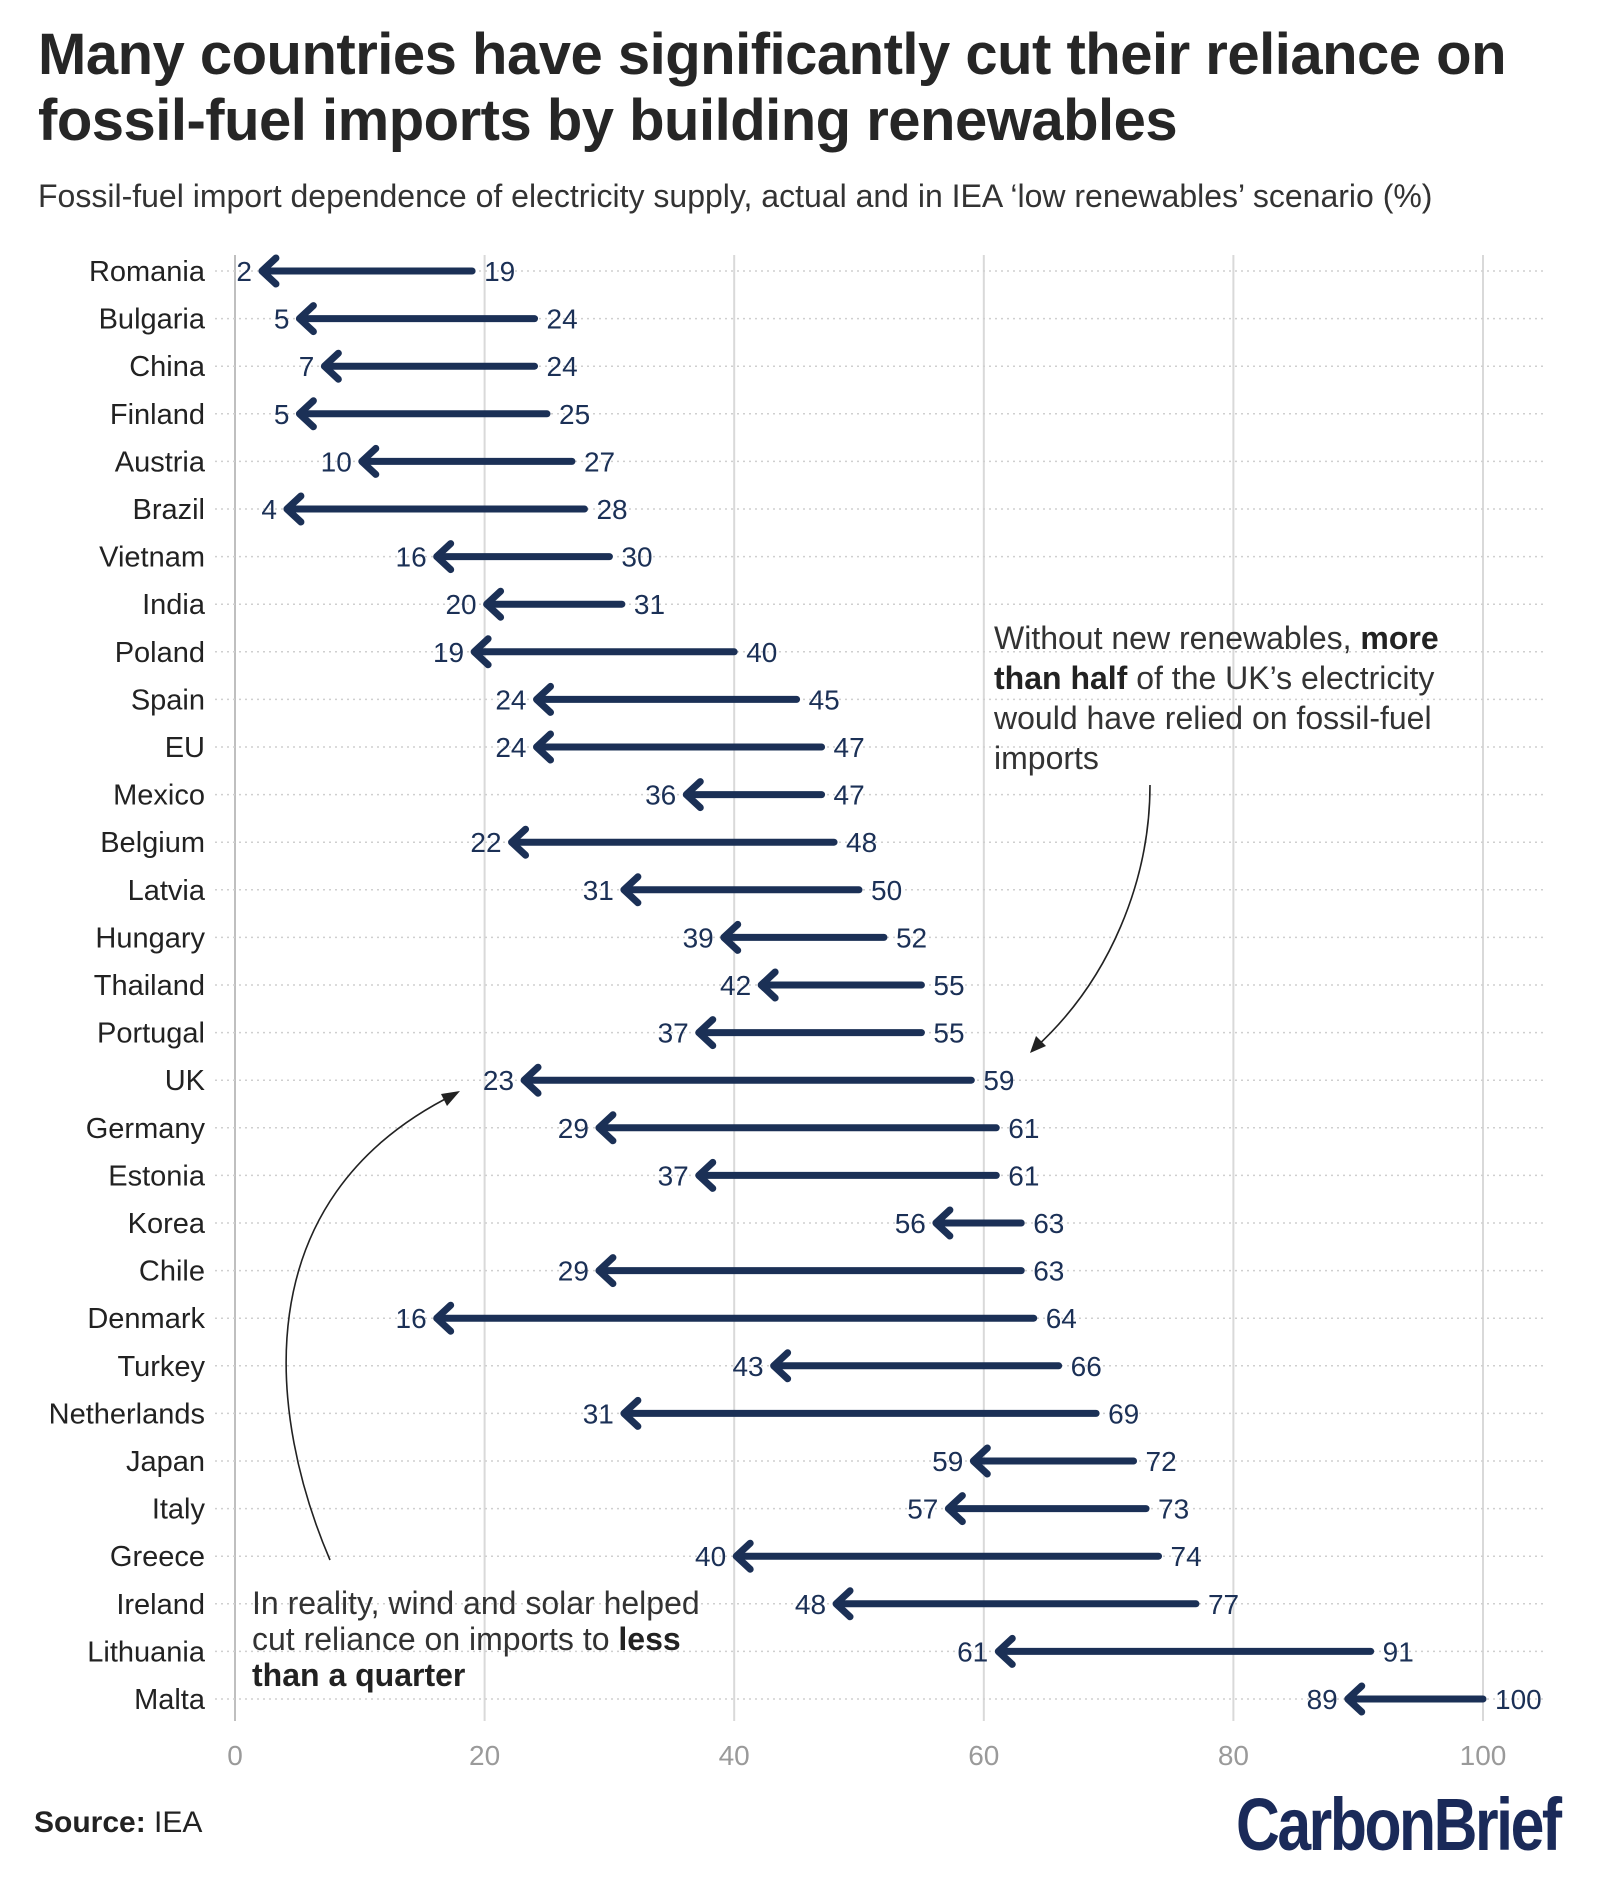  I want to click on x-tick-label: 20, so click(484, 1755).